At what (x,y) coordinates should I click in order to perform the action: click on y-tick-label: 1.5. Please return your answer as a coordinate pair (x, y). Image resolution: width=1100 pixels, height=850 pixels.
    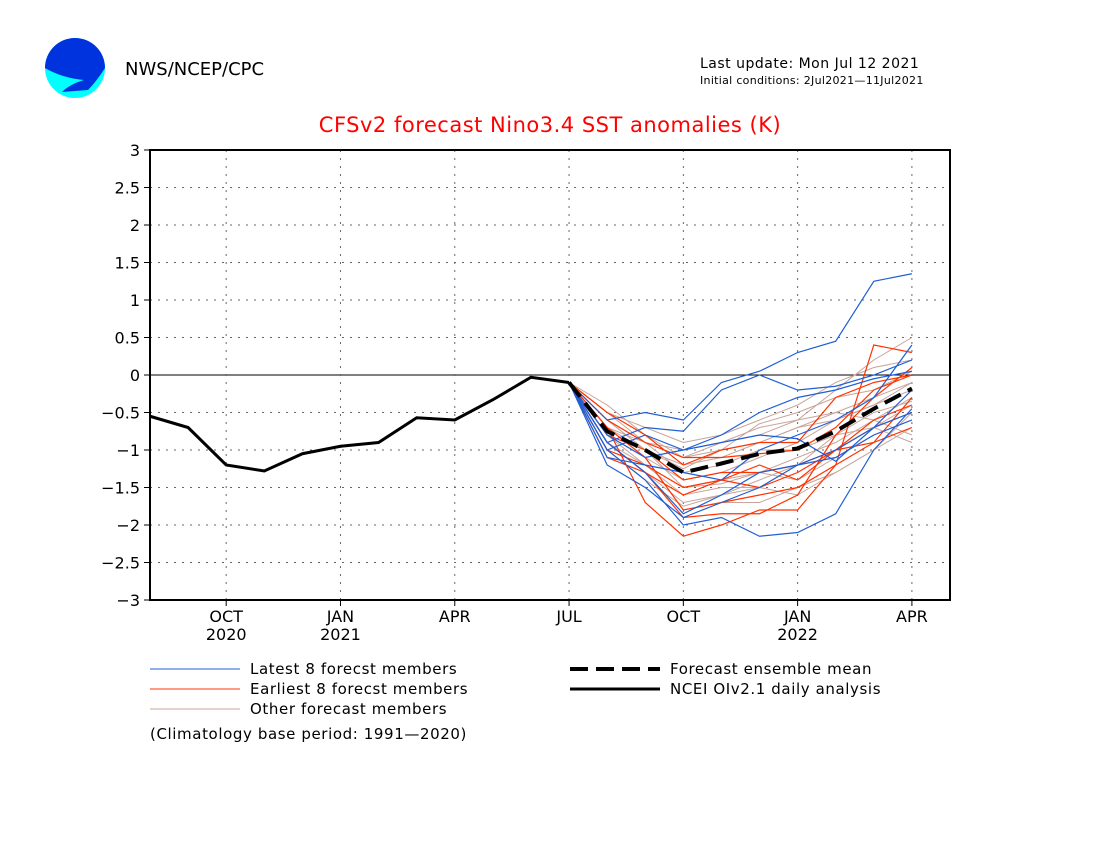
    Looking at the image, I should click on (127, 263).